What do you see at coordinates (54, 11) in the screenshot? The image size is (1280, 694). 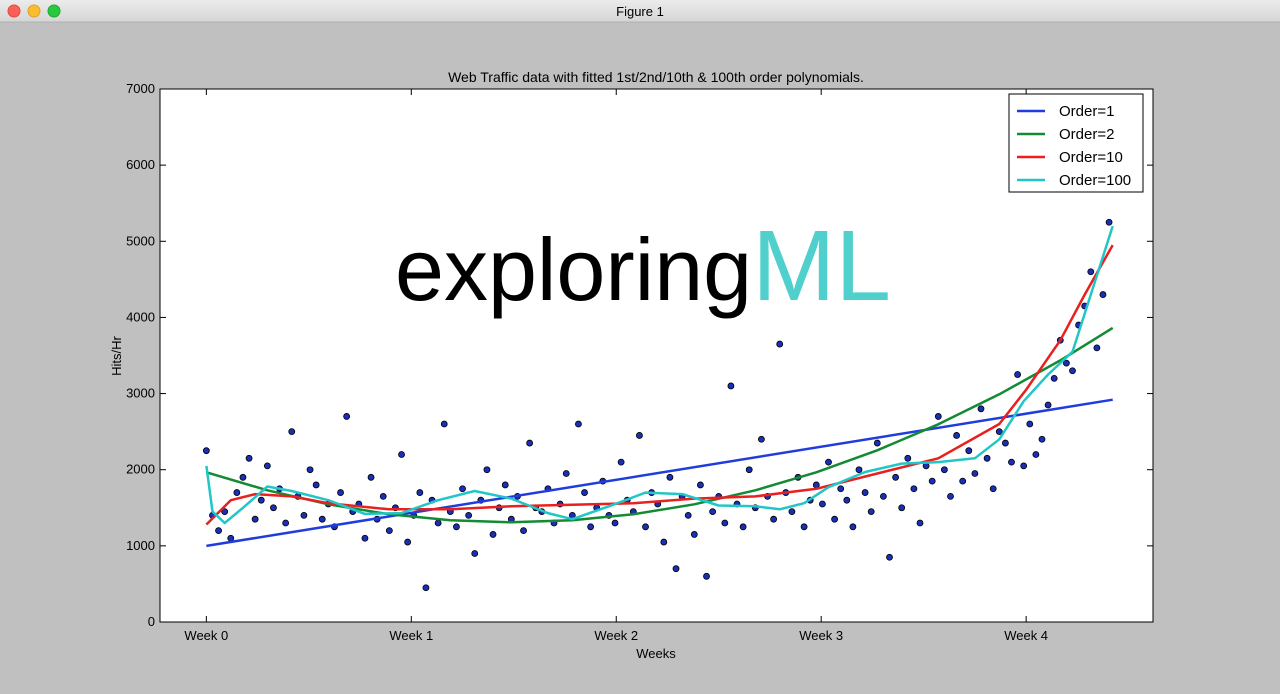 I see `zoom-button` at bounding box center [54, 11].